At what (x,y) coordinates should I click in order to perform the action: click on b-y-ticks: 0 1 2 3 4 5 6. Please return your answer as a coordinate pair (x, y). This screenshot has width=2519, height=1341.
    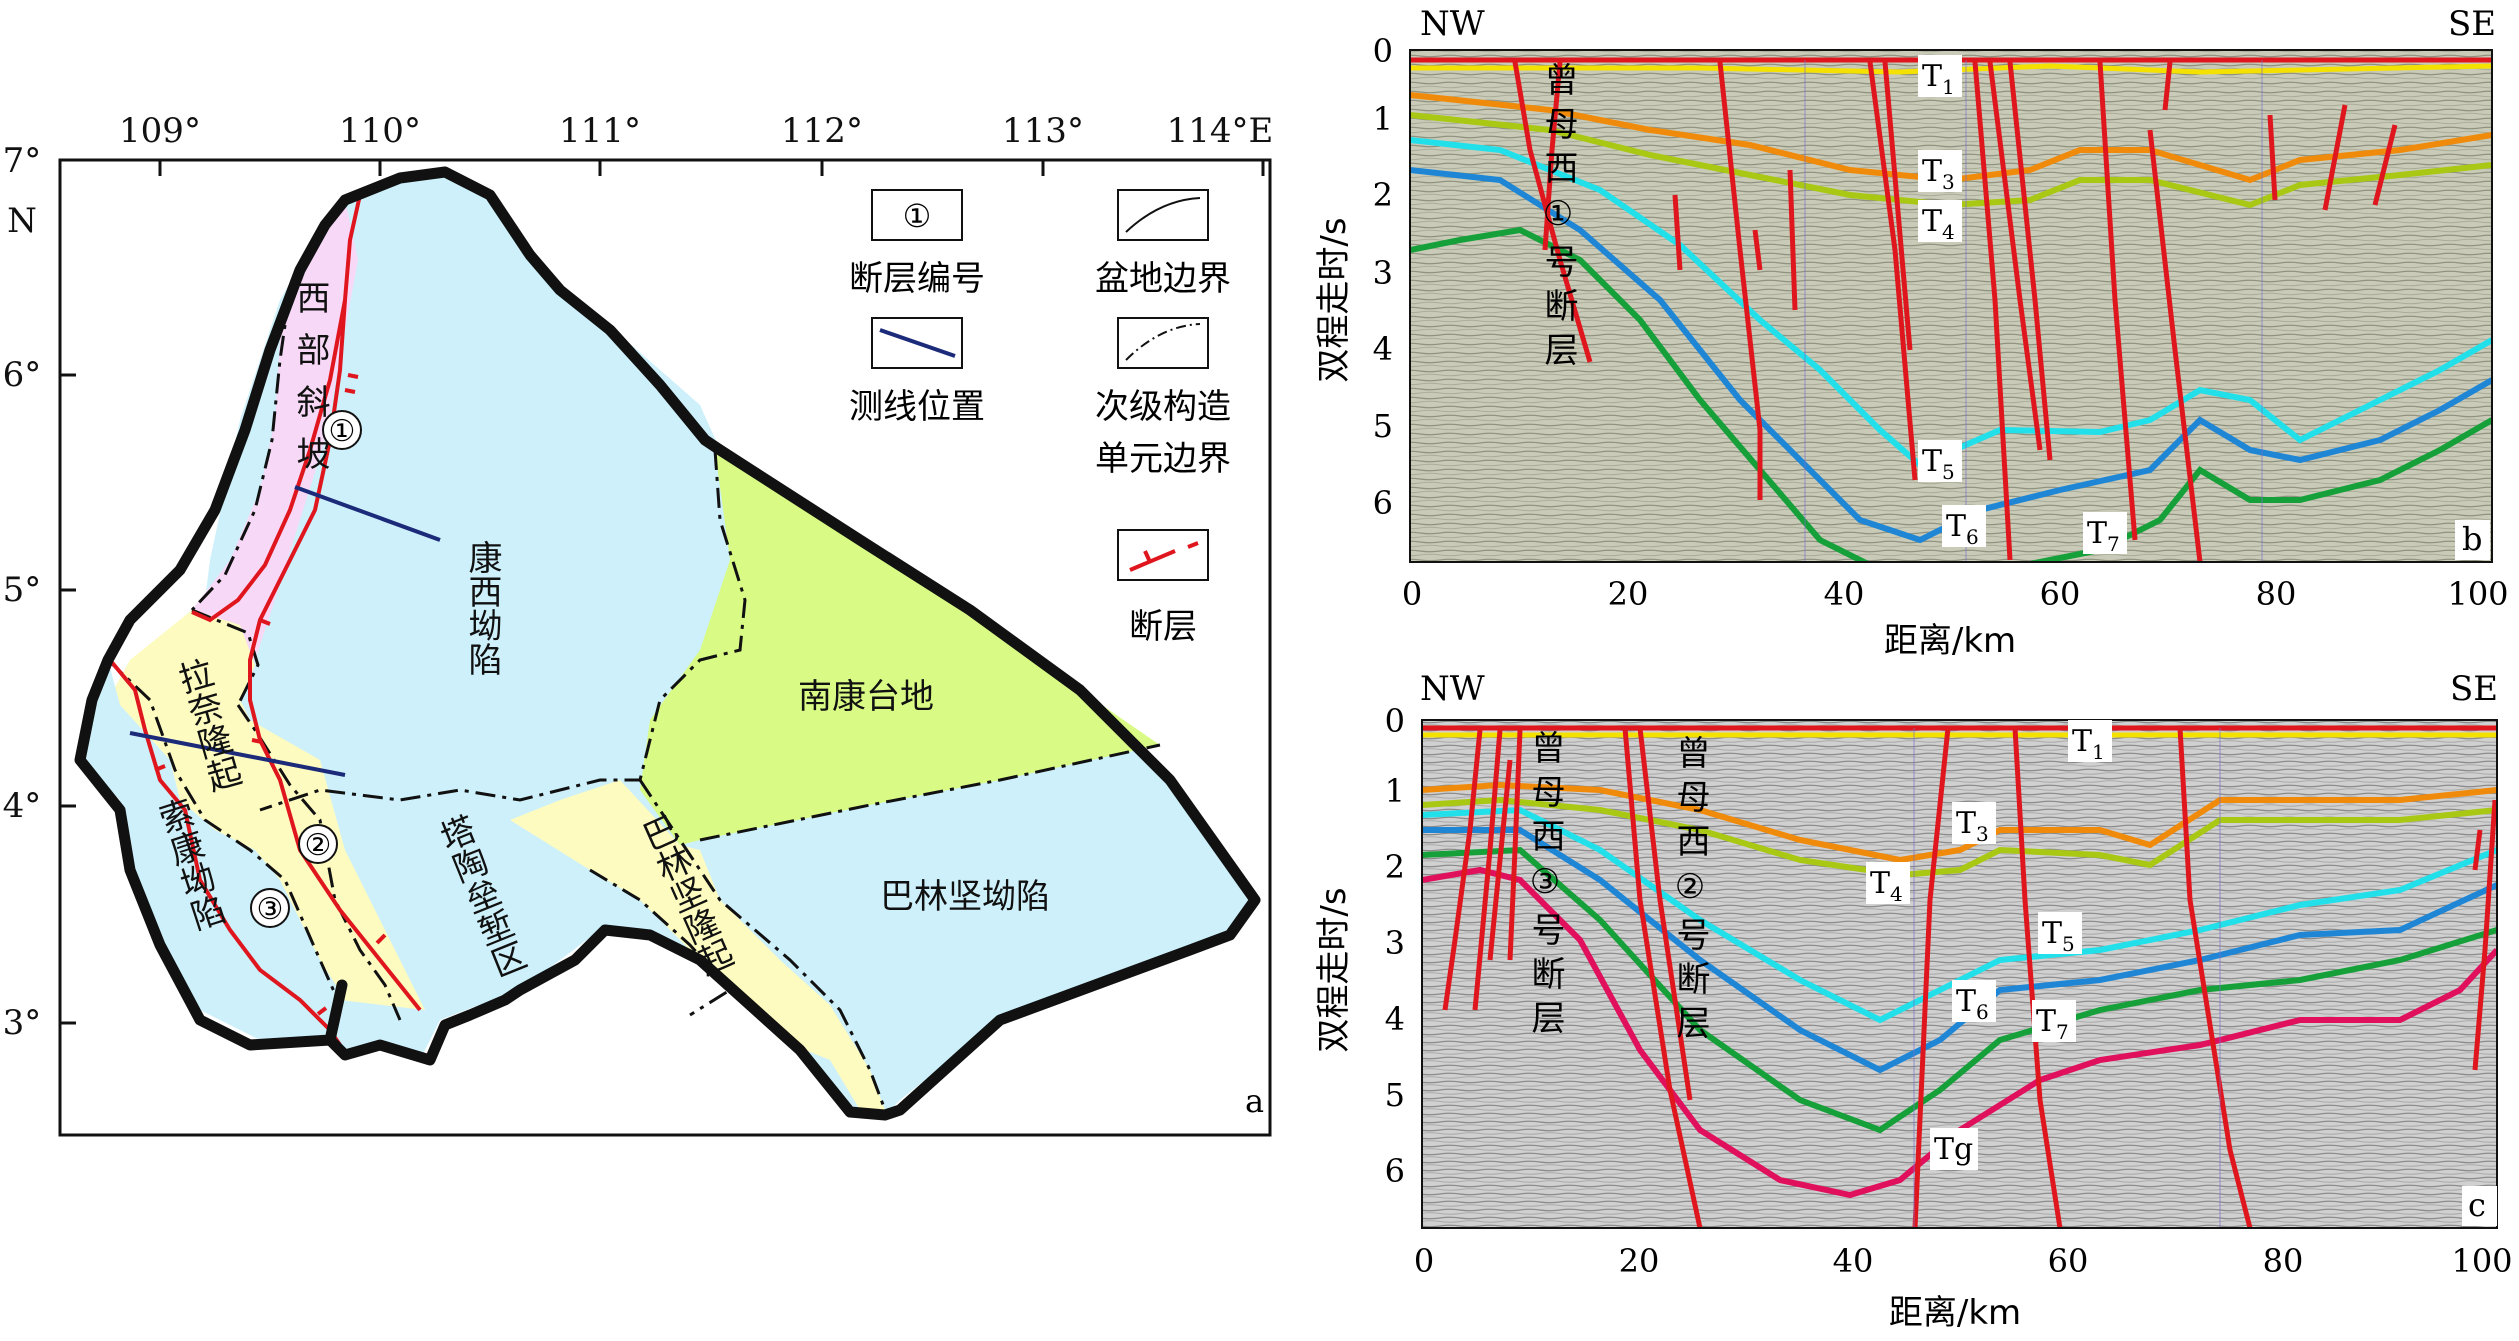
    Looking at the image, I should click on (1383, 277).